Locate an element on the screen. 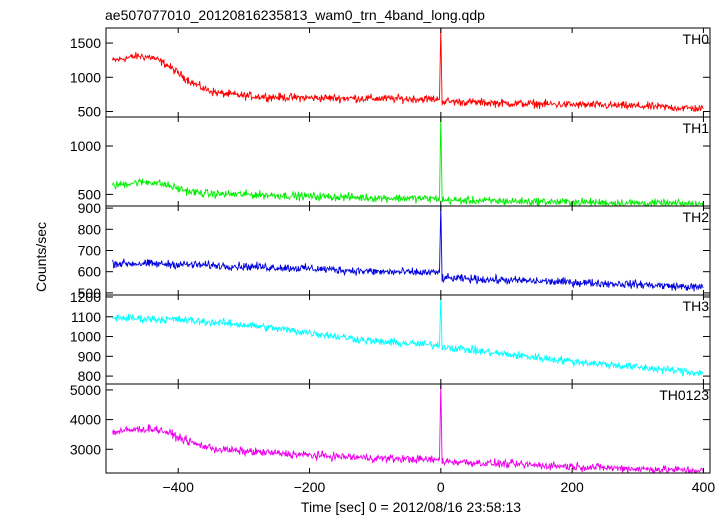 Image resolution: width=723 pixels, height=516 pixels. x-tick-label: 400 is located at coordinates (704, 487).